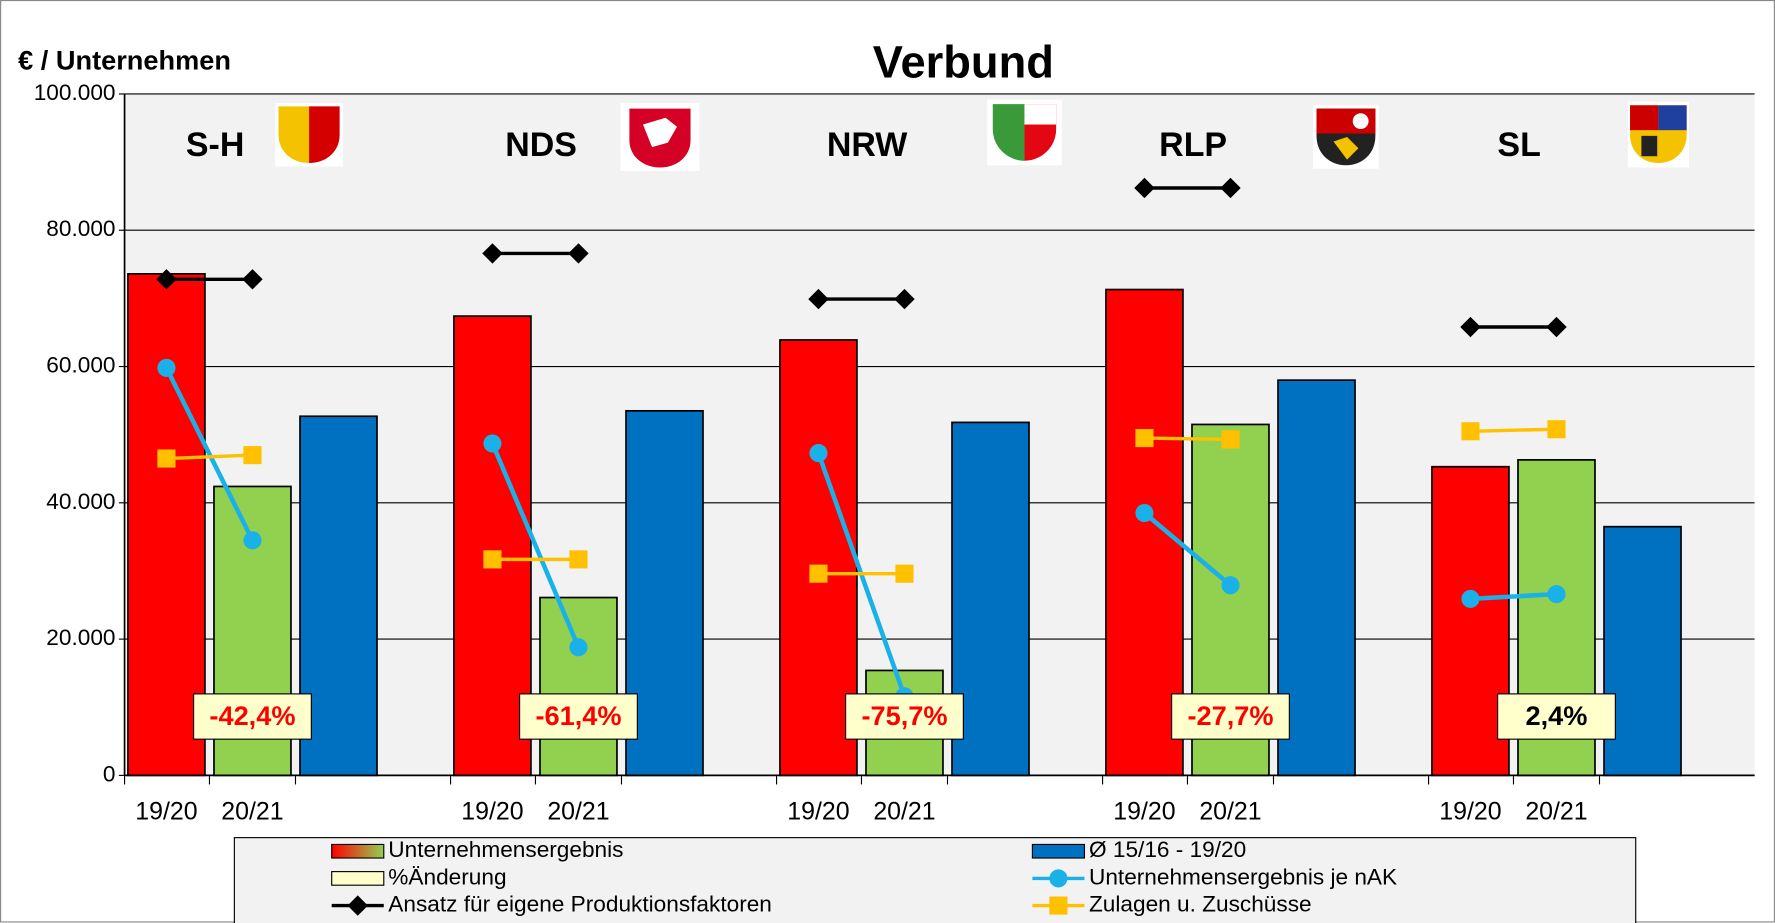 This screenshot has width=1775, height=923. I want to click on flag-sl, so click(1658, 134).